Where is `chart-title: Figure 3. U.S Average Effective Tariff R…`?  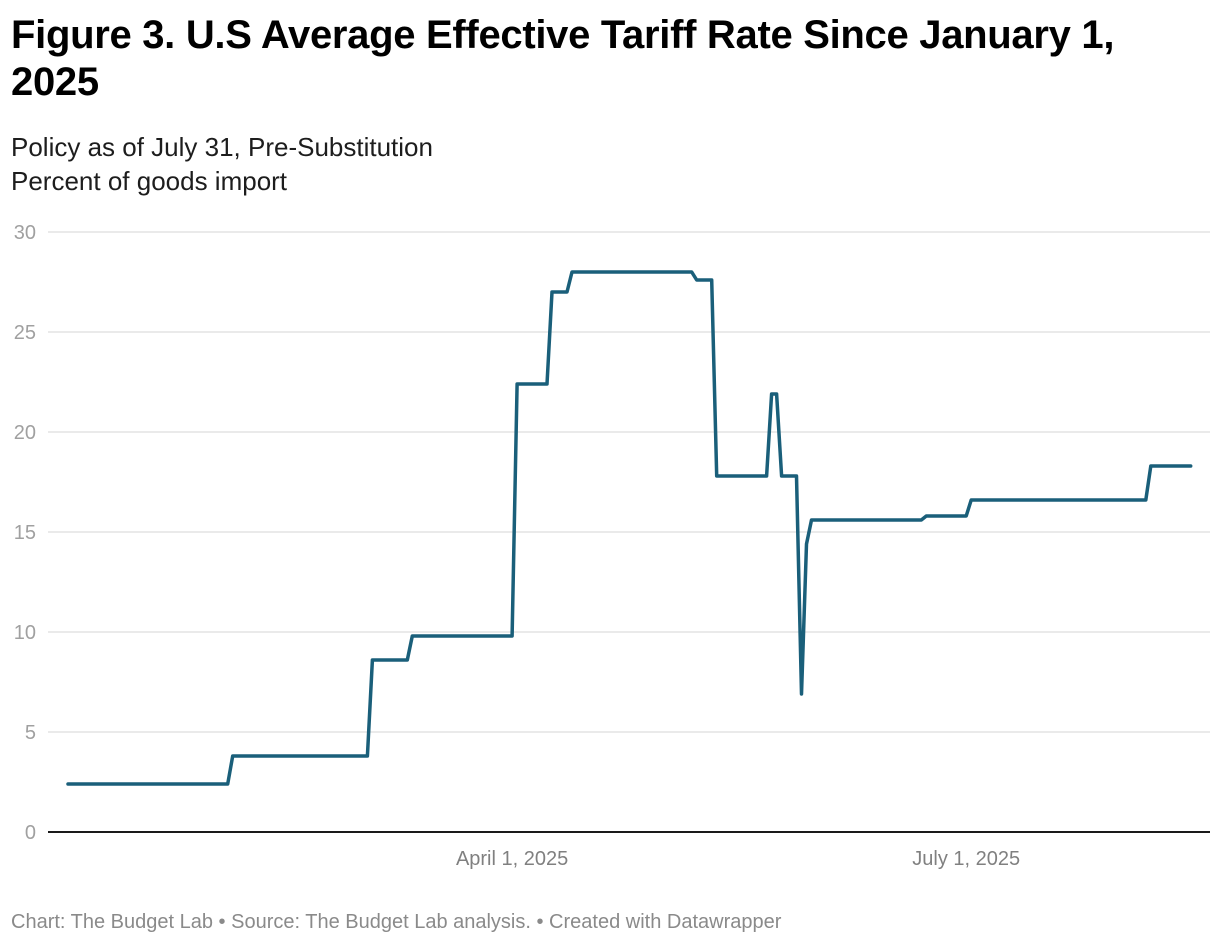 chart-title: Figure 3. U.S Average Effective Tariff R… is located at coordinates (563, 58).